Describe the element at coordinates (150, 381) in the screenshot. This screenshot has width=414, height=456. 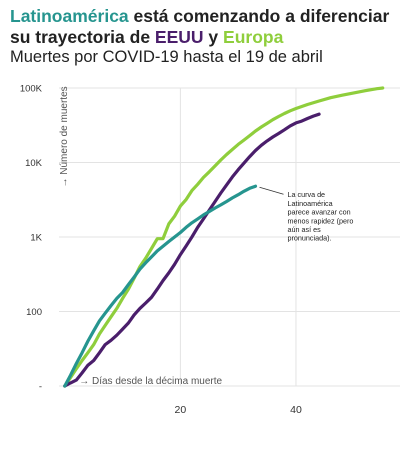
I see `x-axis-title: → Días desde la décima muerte` at that location.